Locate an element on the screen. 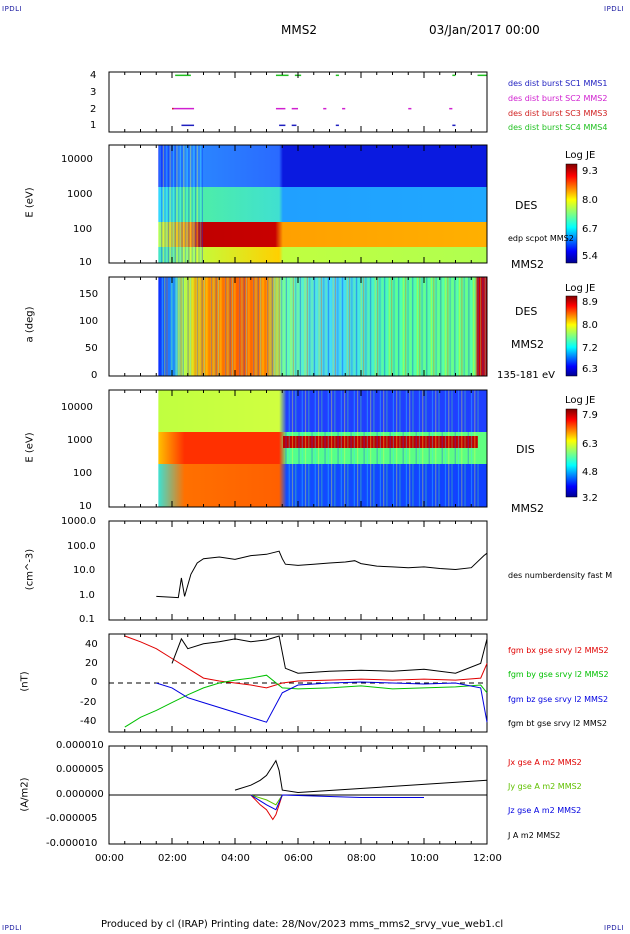  dis-e-ytick-100: 100 is located at coordinates (83, 473).